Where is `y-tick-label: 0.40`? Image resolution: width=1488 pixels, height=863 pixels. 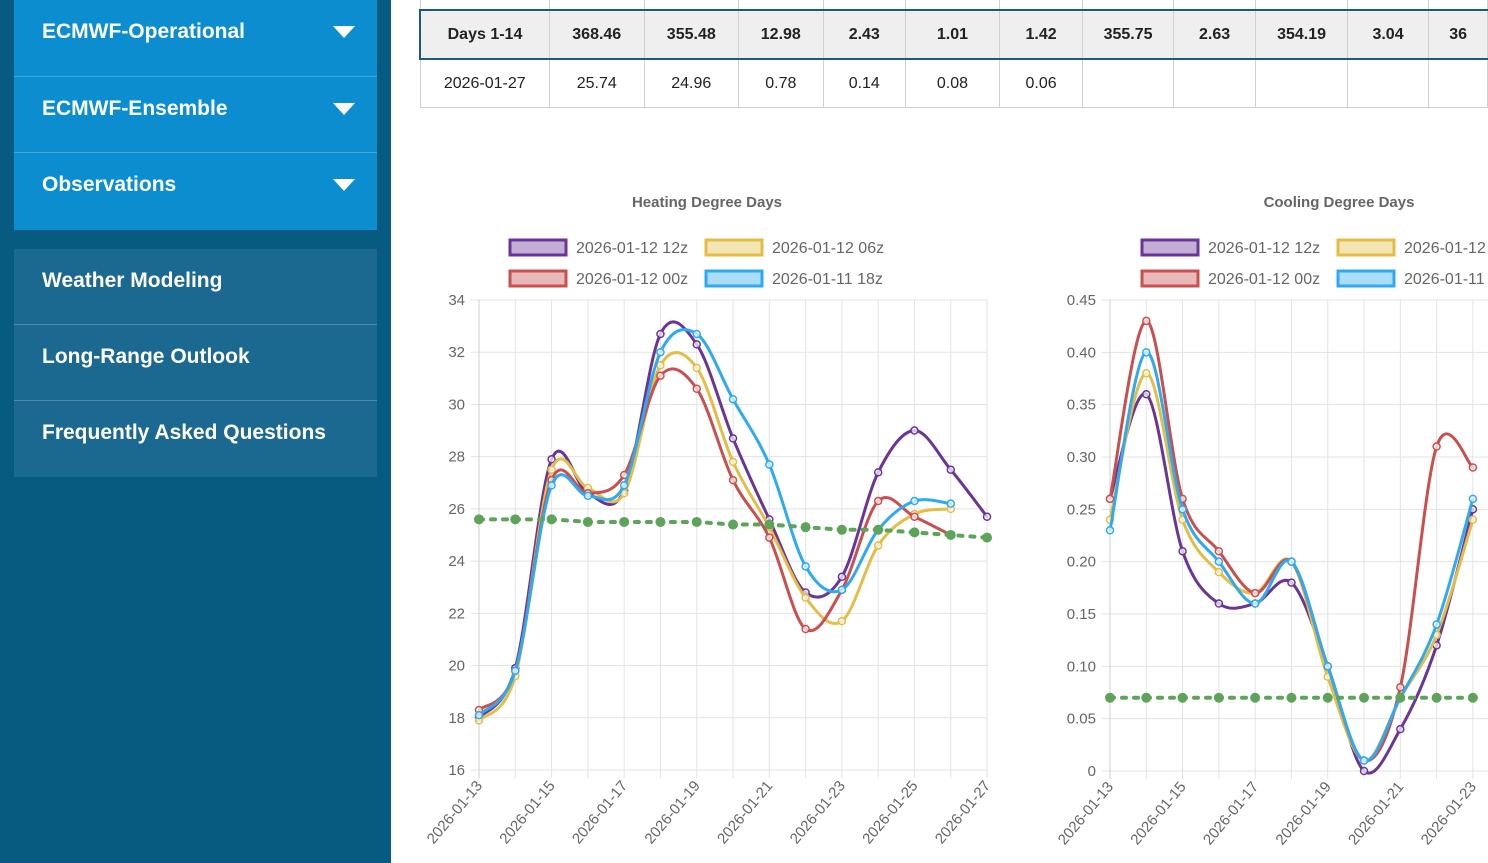 y-tick-label: 0.40 is located at coordinates (1081, 352).